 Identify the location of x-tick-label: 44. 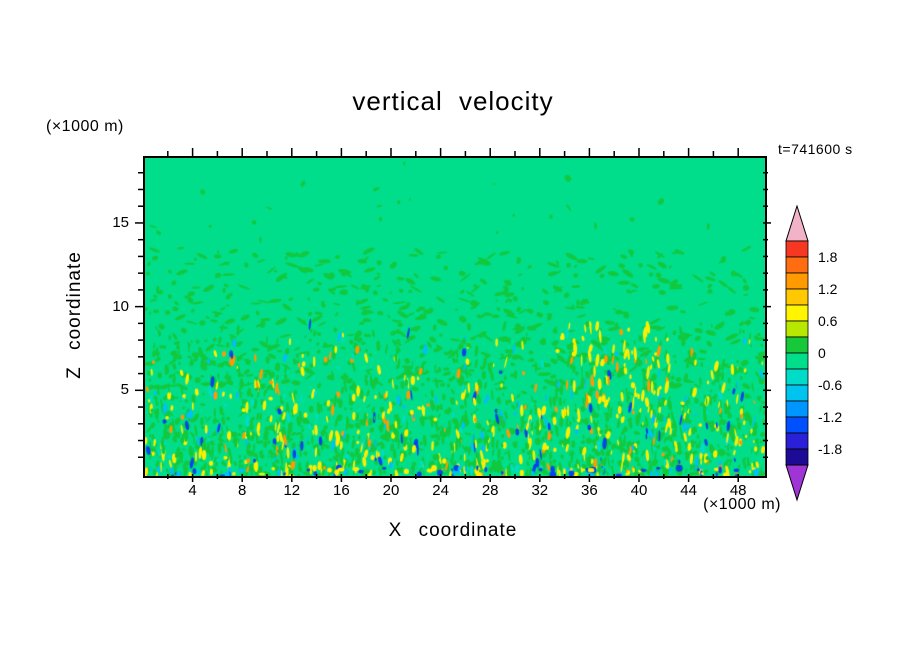
(688, 490).